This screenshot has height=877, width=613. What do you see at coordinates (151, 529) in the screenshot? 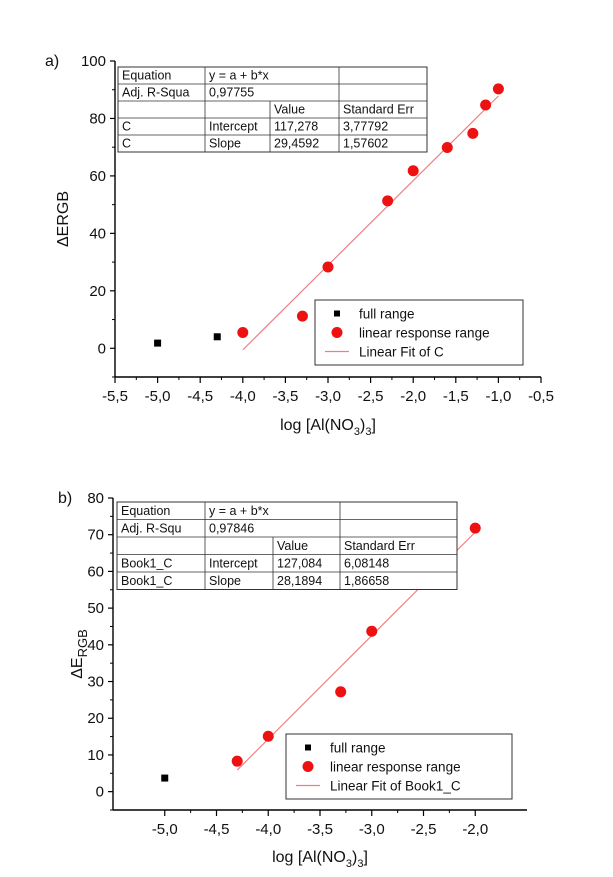
I see `fit-table-cell: Adj. R-Squ` at bounding box center [151, 529].